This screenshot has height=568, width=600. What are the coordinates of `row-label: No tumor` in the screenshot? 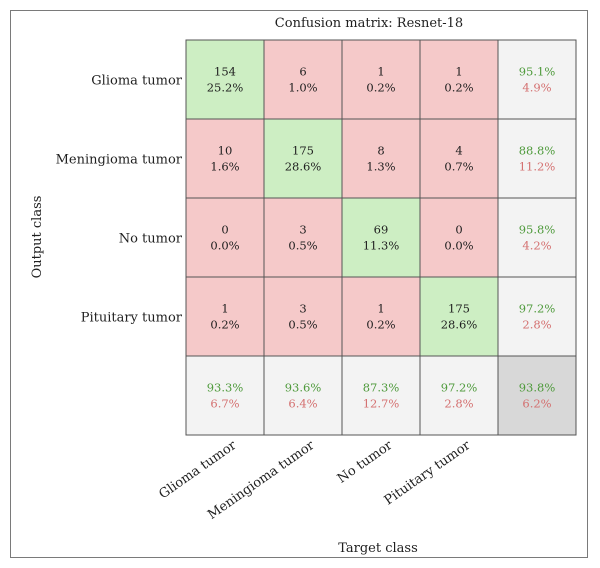 It's located at (151, 239).